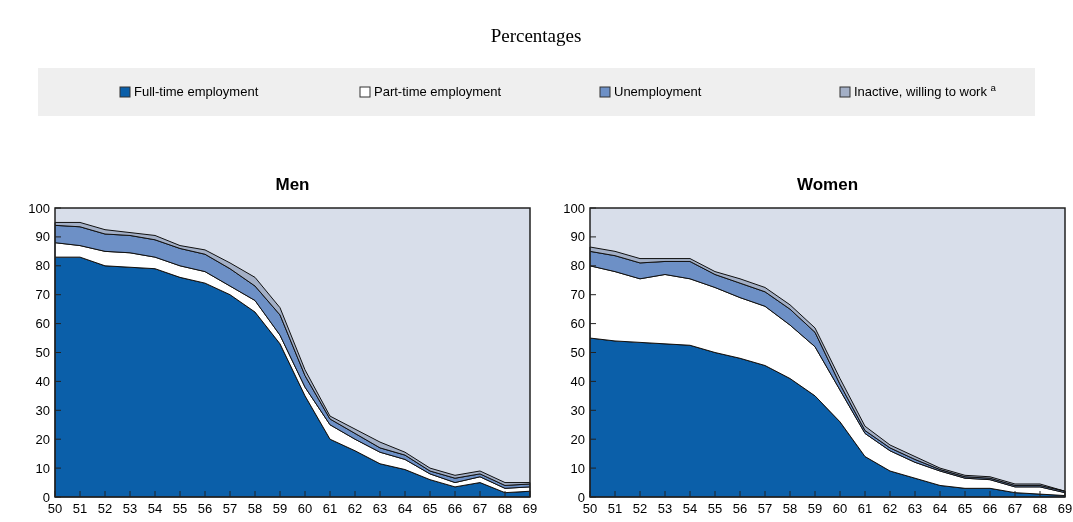 Image resolution: width=1073 pixels, height=522 pixels. Describe the element at coordinates (196, 91) in the screenshot. I see `legend-label: Full-time employment` at that location.